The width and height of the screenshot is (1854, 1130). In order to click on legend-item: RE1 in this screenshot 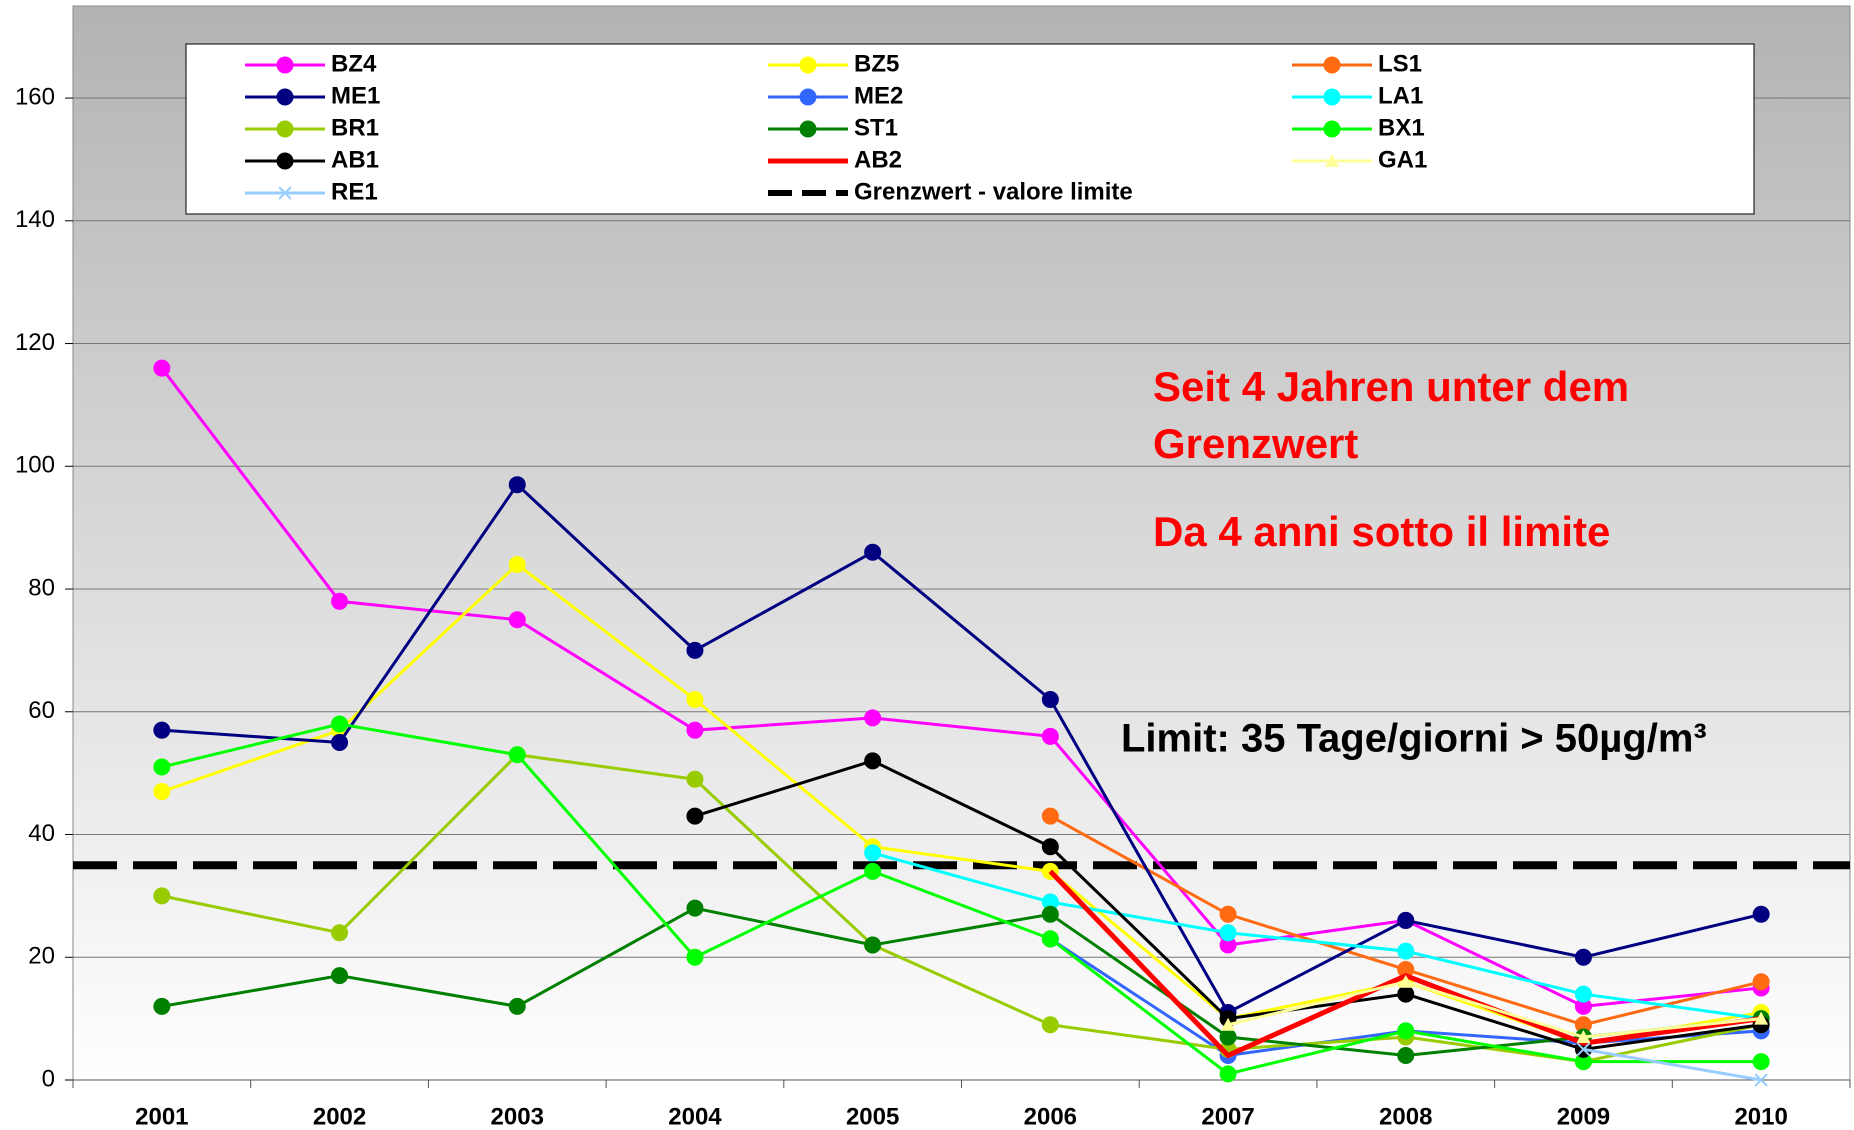, I will do `click(311, 191)`.